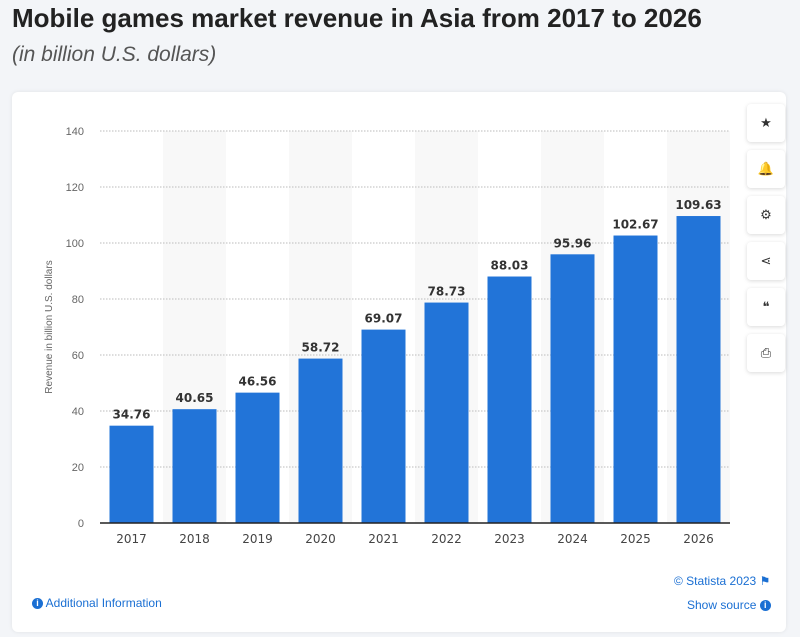  What do you see at coordinates (635, 379) in the screenshot?
I see `bar-2025` at bounding box center [635, 379].